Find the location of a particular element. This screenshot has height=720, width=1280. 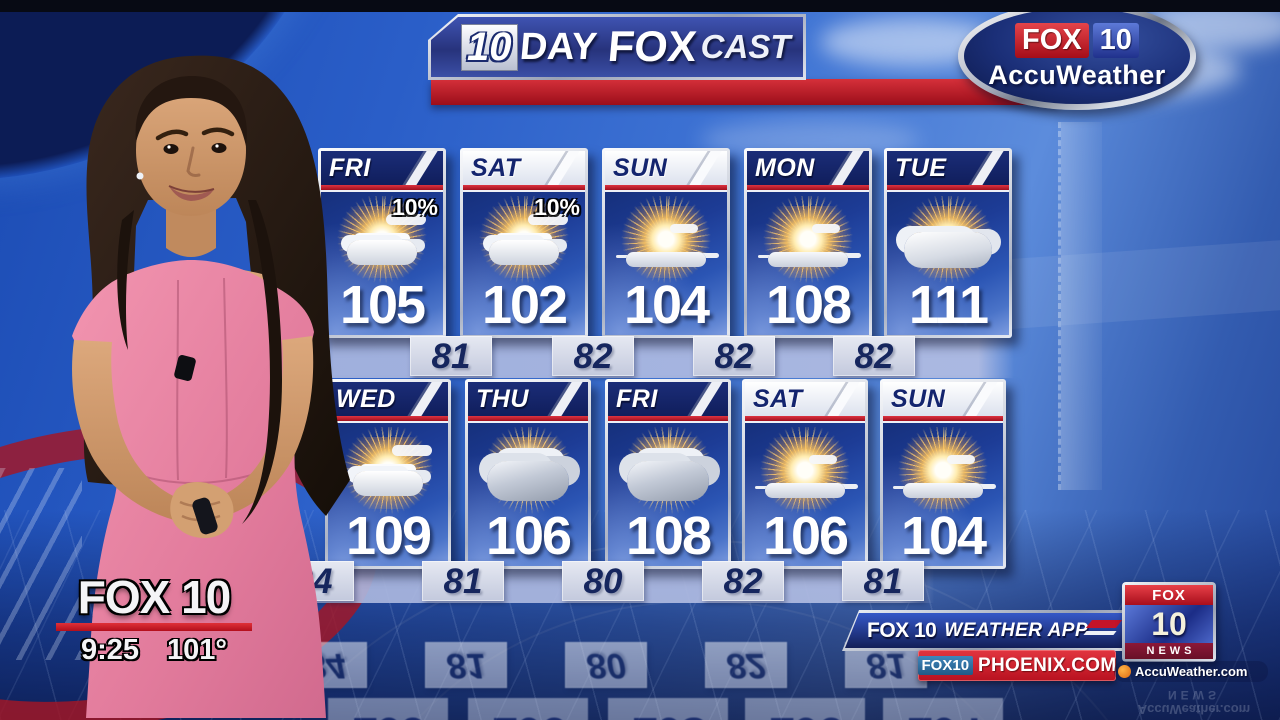

mostly-sunny-icon is located at coordinates (666, 242).